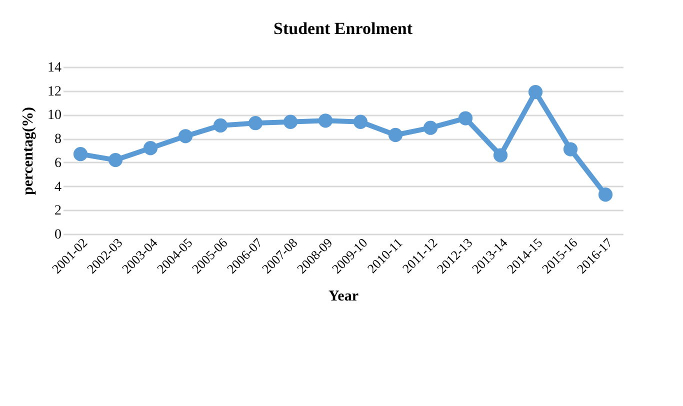  Describe the element at coordinates (55, 92) in the screenshot. I see `y-tick-label: 12` at that location.